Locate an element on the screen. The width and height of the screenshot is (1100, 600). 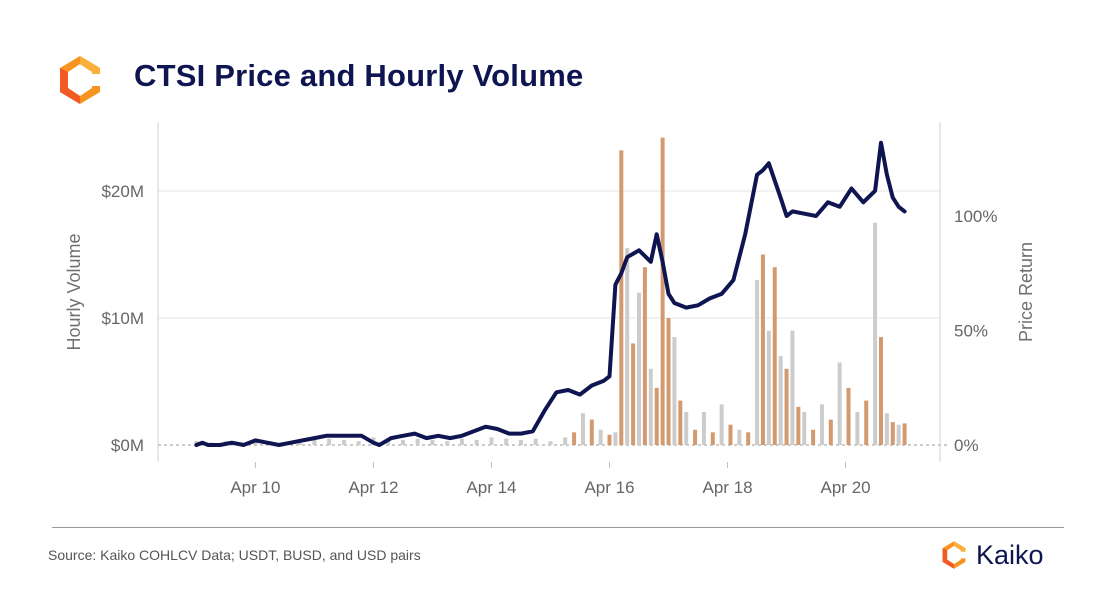
x-tick-label: Apr 18 is located at coordinates (727, 487).